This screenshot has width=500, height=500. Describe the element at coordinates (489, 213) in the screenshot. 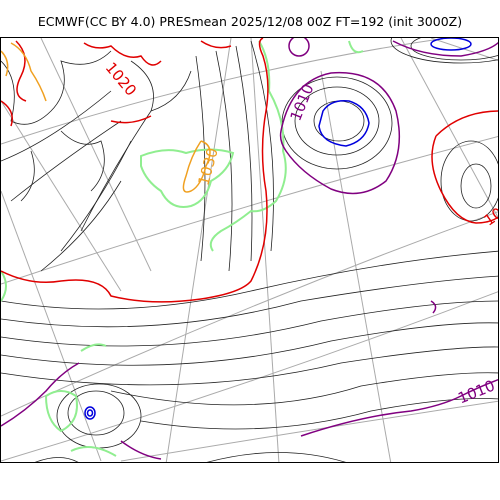

I see `label-1020-right: 102` at that location.